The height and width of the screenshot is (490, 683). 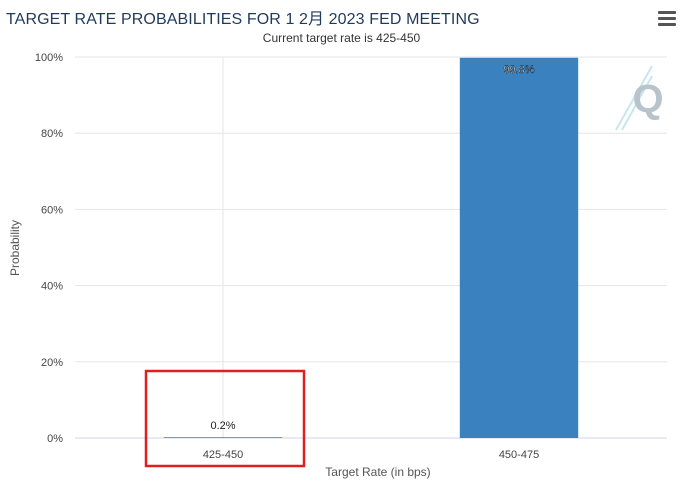 What do you see at coordinates (52, 134) in the screenshot?
I see `y-tick-label: 80%` at bounding box center [52, 134].